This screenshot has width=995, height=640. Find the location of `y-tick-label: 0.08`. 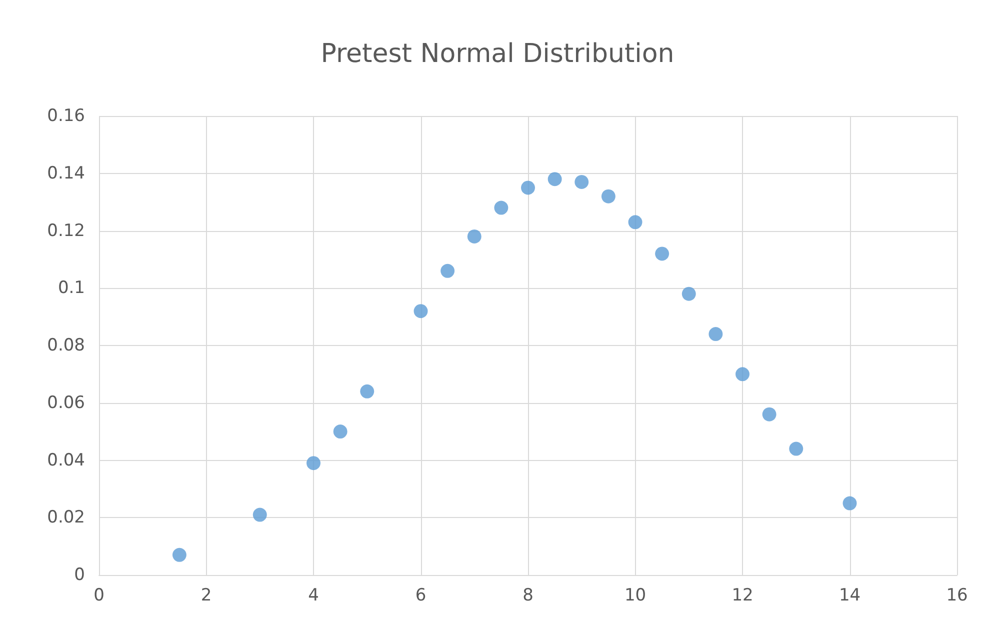

y-tick-label: 0.08 is located at coordinates (66, 346).